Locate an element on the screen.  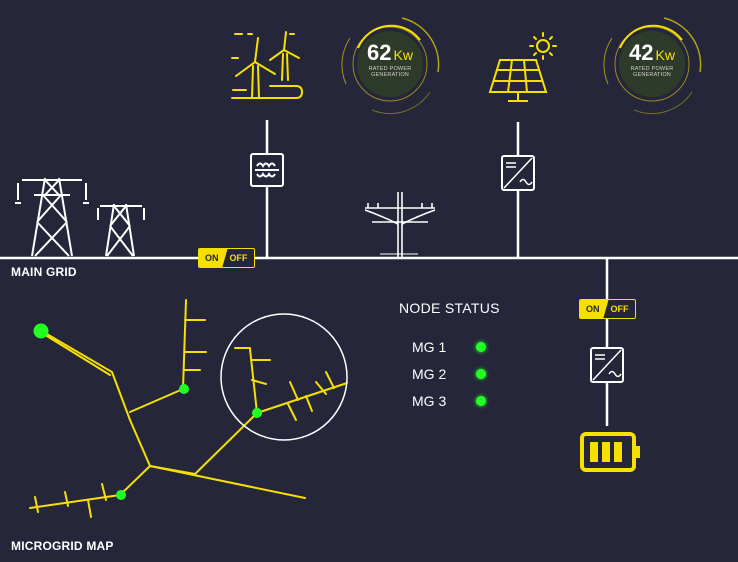
node-status-list: MG 1 MG 2 MG 3 is located at coordinates (452, 373).